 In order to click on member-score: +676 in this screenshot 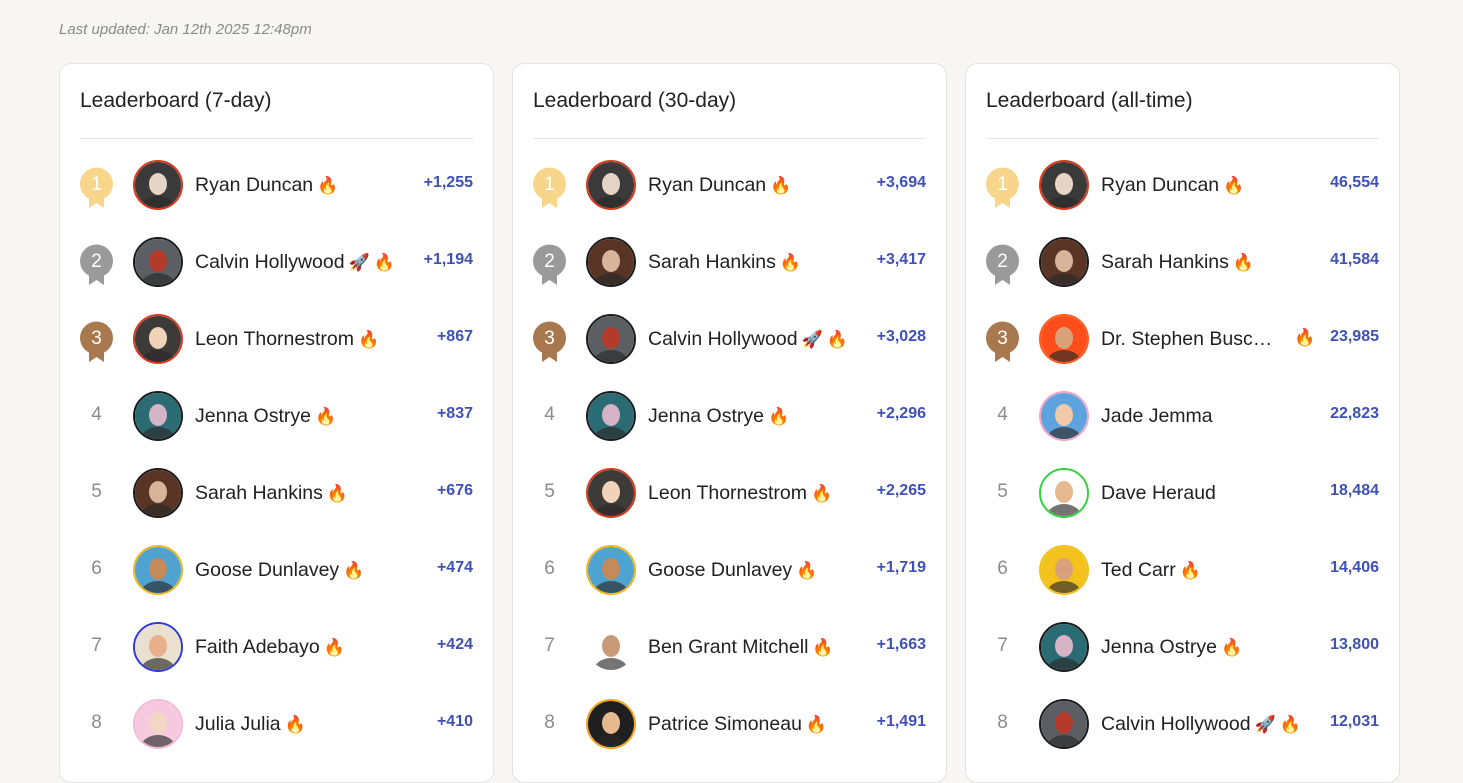, I will do `click(454, 490)`.